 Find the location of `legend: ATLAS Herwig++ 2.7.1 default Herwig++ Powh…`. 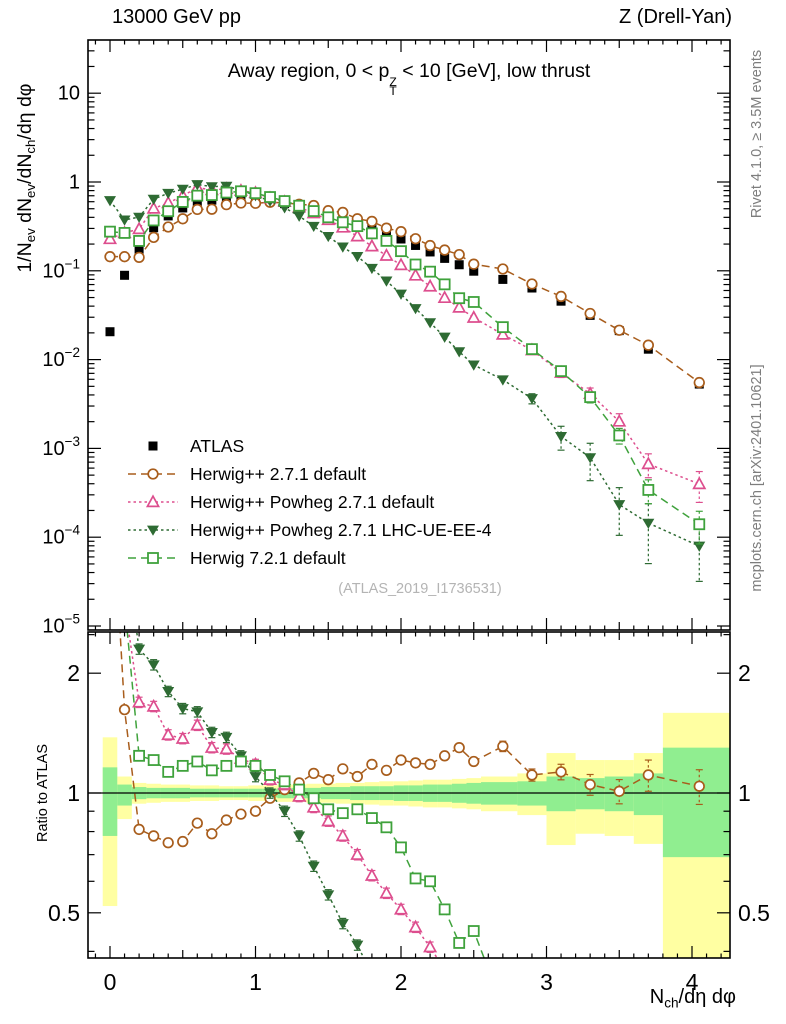

legend: ATLAS Herwig++ 2.7.1 default Herwig++ Powh… is located at coordinates (310, 502).